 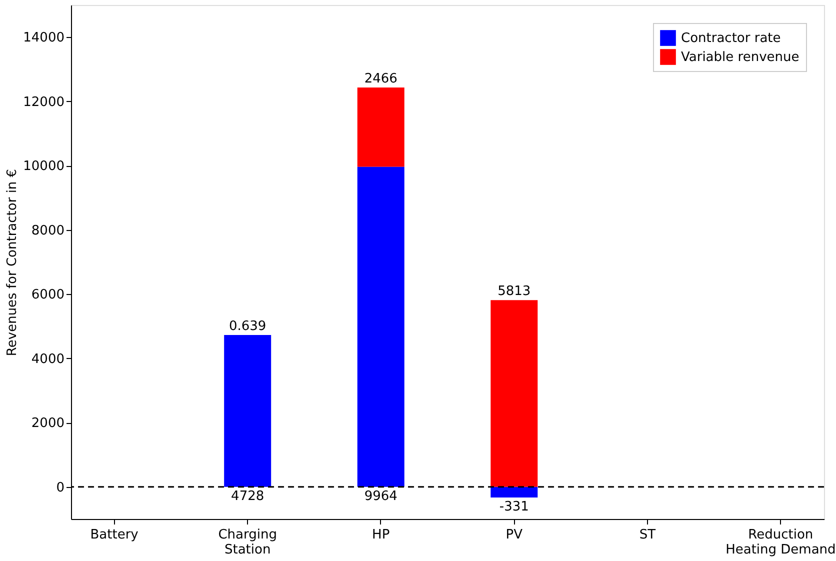 I want to click on x-tick-label: PV, so click(x=514, y=535).